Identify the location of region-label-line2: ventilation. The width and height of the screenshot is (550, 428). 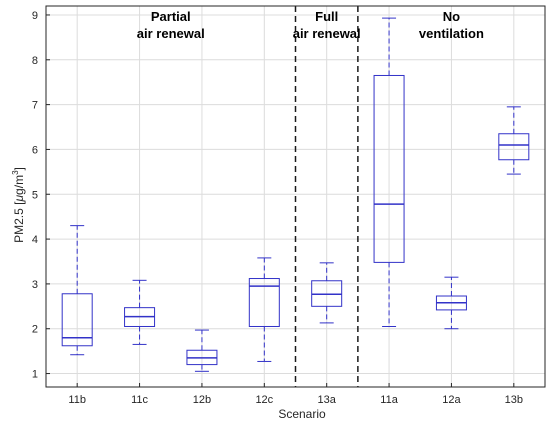
(451, 33).